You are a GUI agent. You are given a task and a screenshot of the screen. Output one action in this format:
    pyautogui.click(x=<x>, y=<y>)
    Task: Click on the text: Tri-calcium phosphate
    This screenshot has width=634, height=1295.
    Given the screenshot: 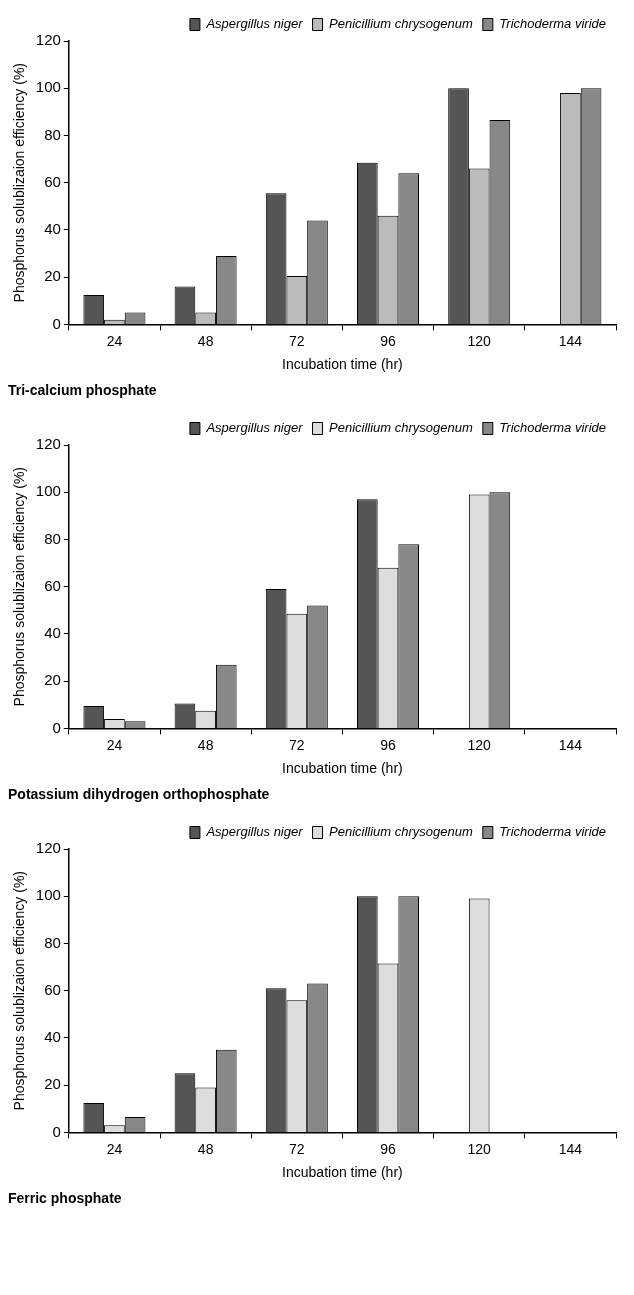 What is the action you would take?
    pyautogui.click(x=83, y=390)
    